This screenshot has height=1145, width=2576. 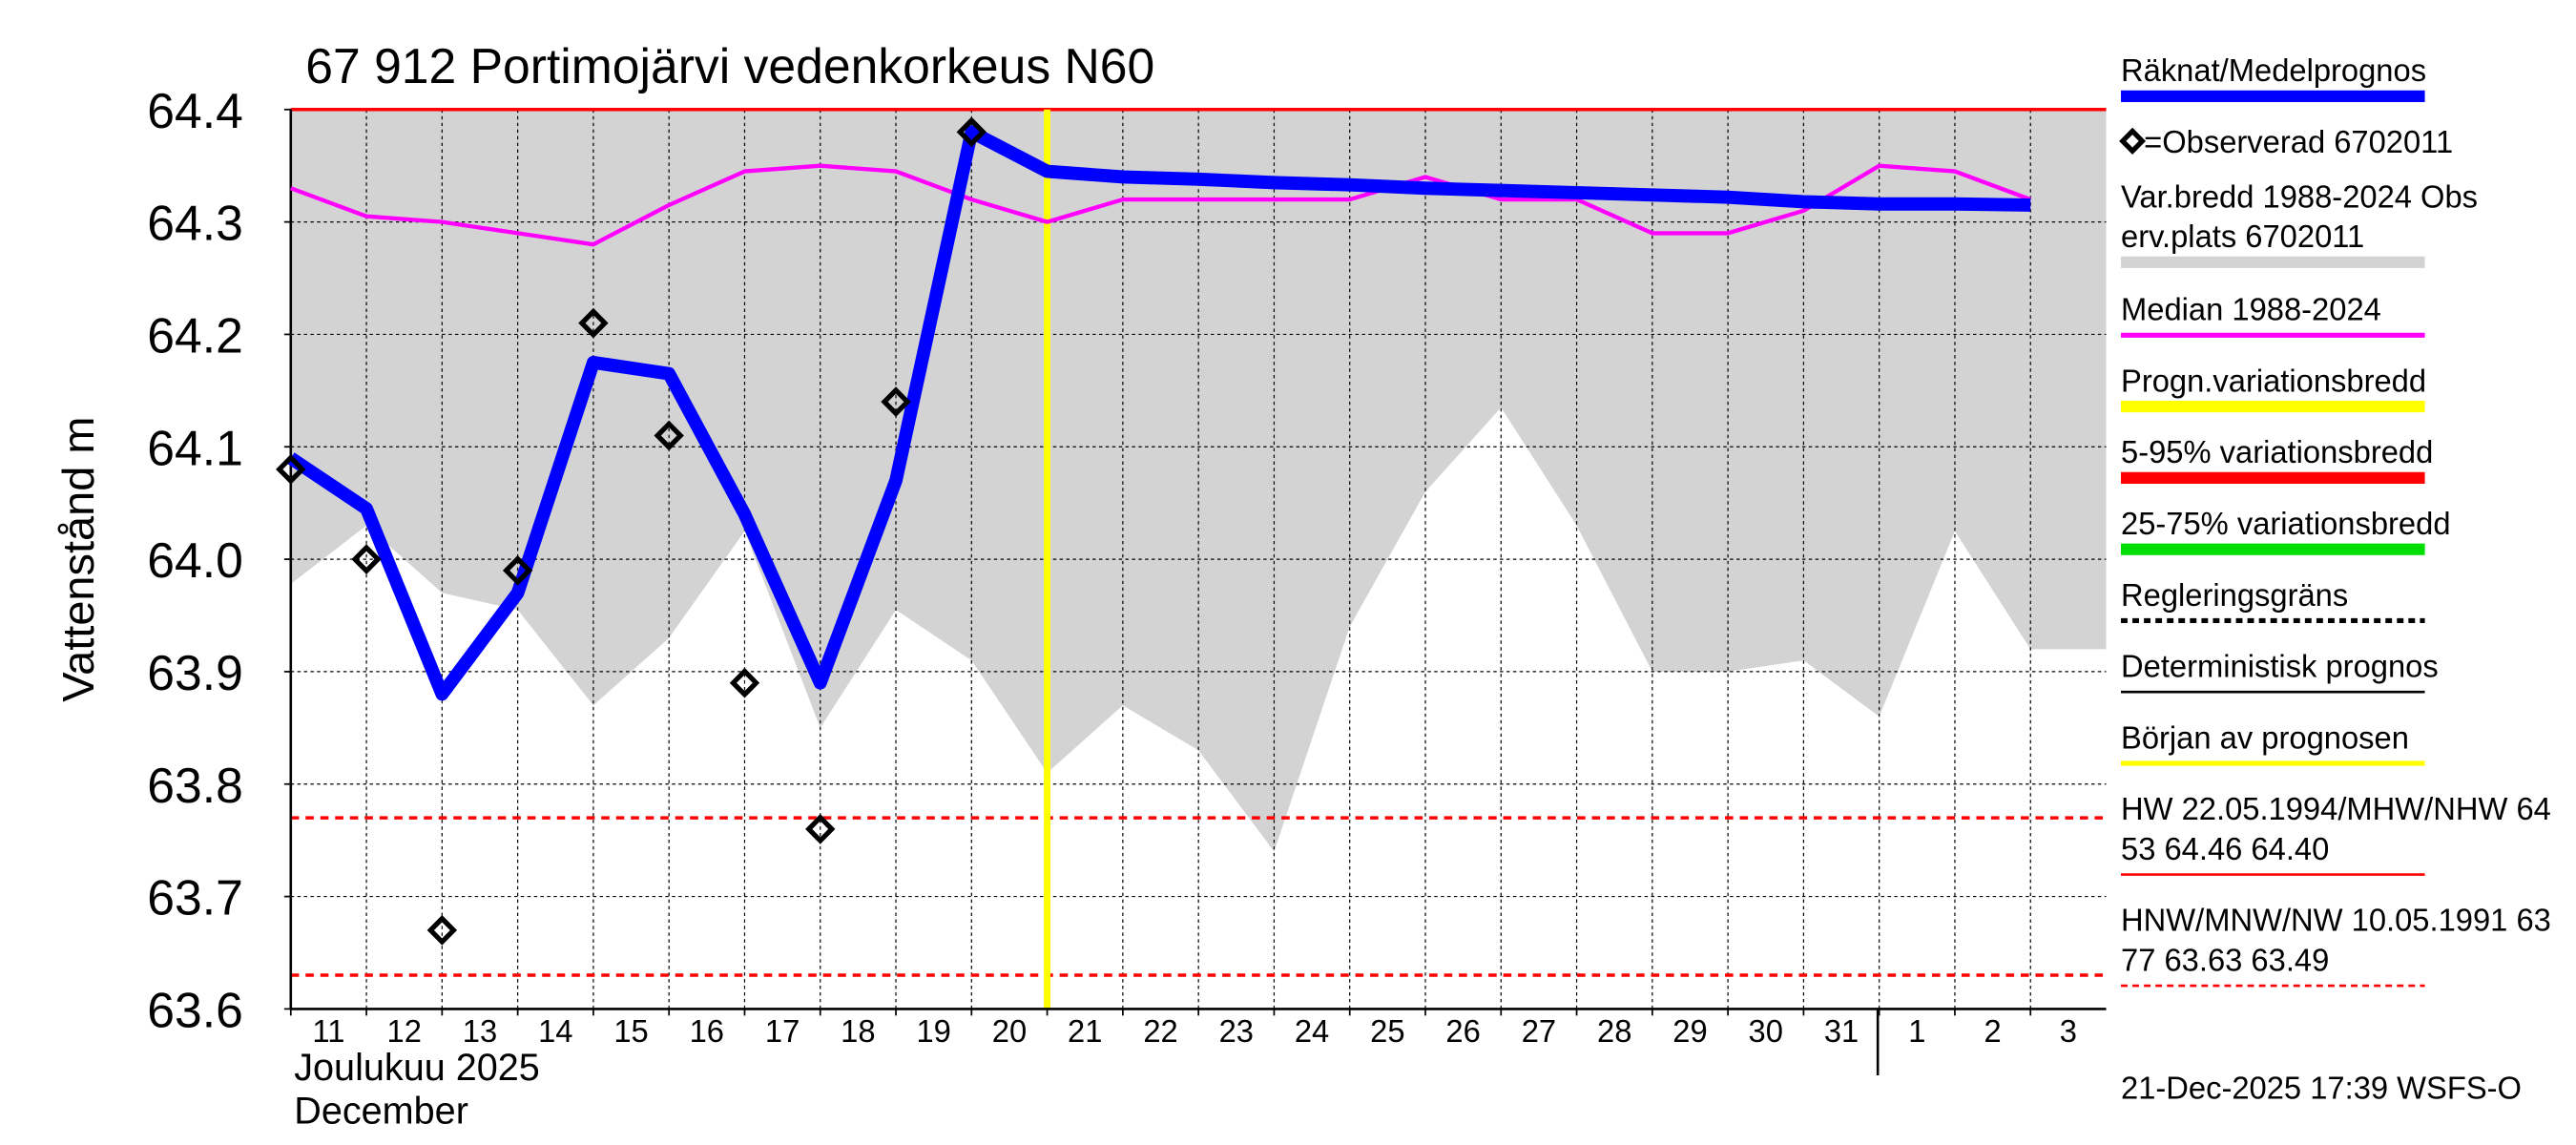 I want to click on legend-label: Median 1988-2024, so click(x=2251, y=310).